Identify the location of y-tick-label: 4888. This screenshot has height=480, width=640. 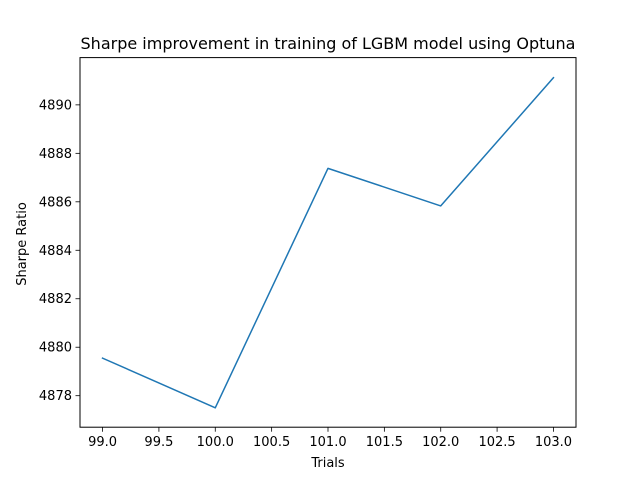
(55, 154).